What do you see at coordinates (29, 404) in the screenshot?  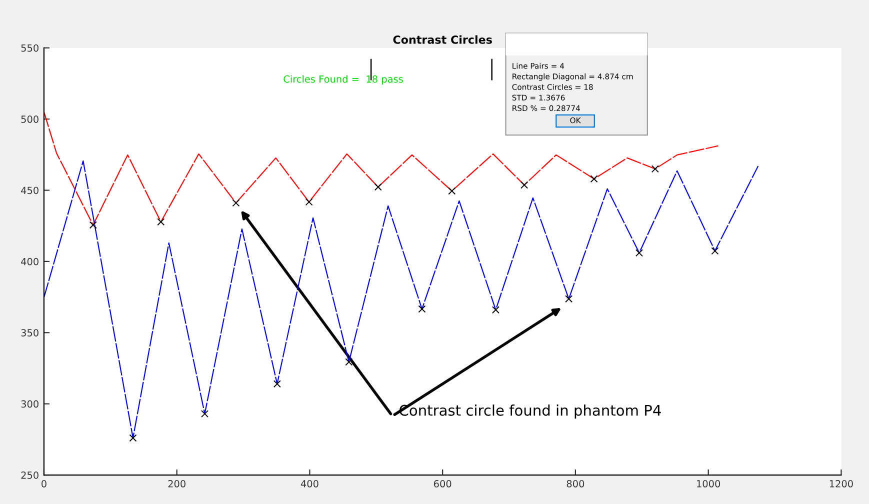 I see `y-tick-label: 300` at bounding box center [29, 404].